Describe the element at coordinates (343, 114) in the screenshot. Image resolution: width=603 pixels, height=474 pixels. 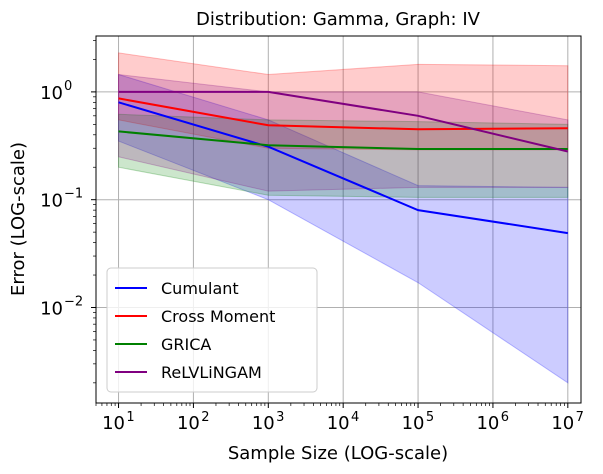
I see `cross-moment-line` at that location.